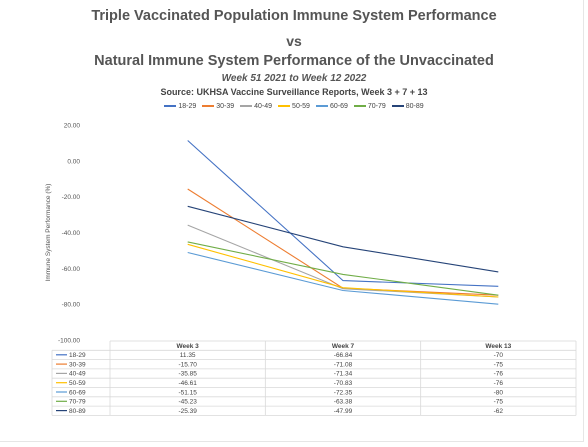 The width and height of the screenshot is (588, 447). Describe the element at coordinates (69, 341) in the screenshot. I see `y-tick-label: -100.00` at that location.